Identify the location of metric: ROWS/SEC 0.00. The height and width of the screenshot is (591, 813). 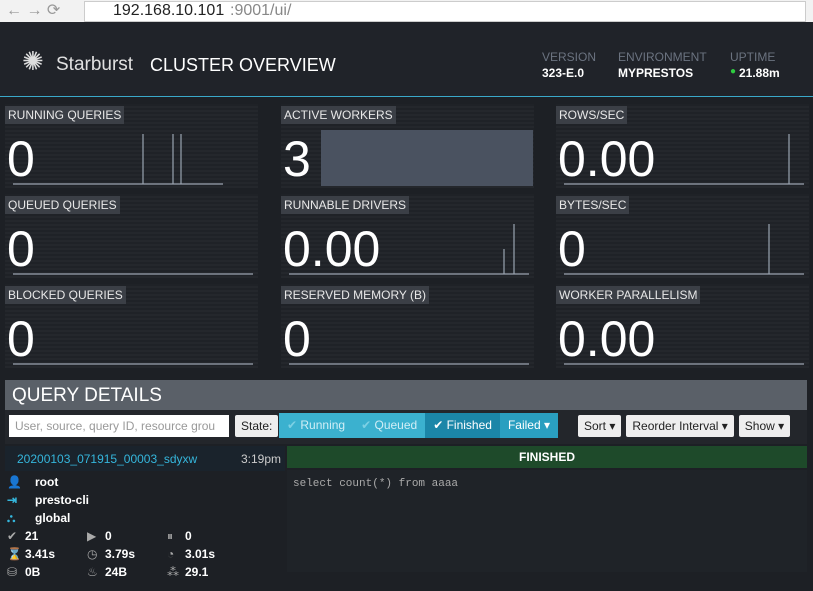
(682, 146).